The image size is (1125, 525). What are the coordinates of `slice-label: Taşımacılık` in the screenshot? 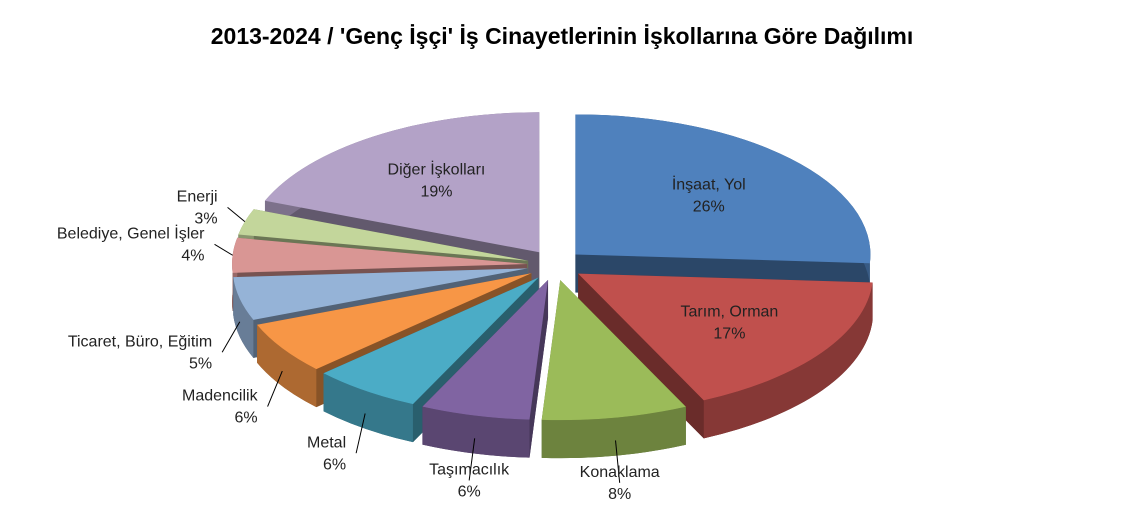 It's located at (469, 470).